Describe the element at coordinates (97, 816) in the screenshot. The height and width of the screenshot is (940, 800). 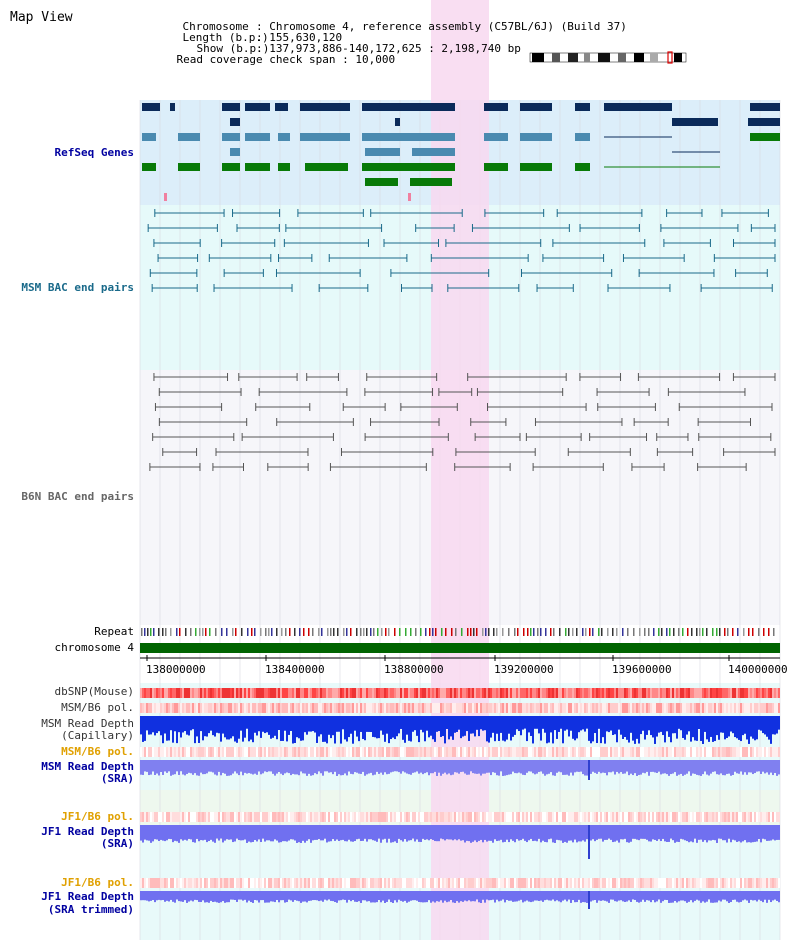
I see `jf1-b6-pol-label: JF1/B6 pol.` at that location.